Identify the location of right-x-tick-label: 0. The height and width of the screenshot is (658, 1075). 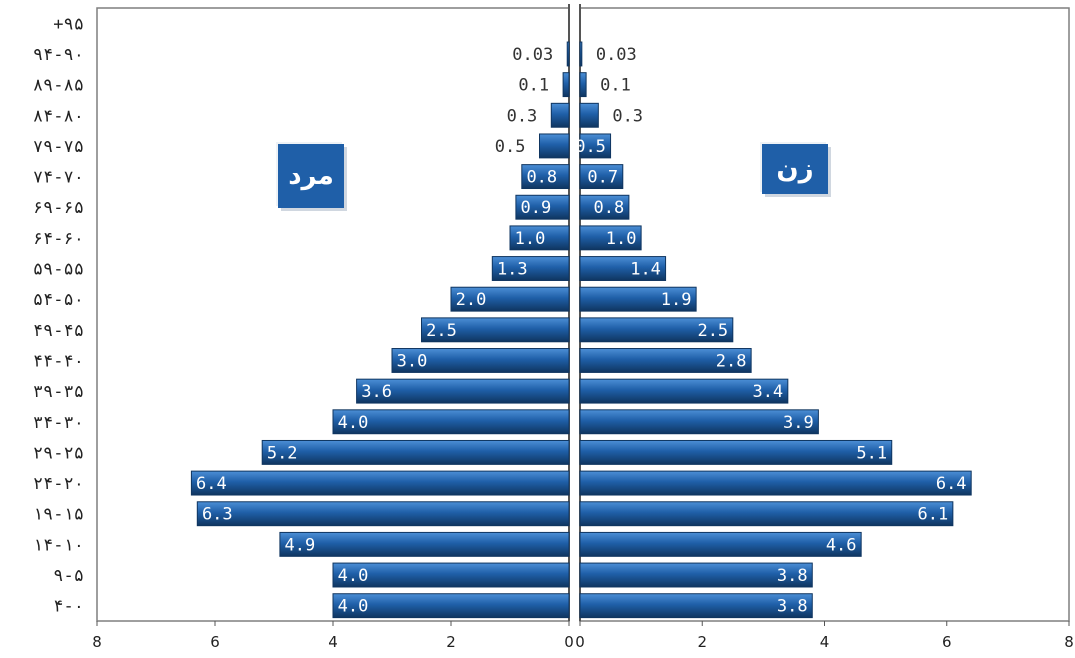
(580, 642).